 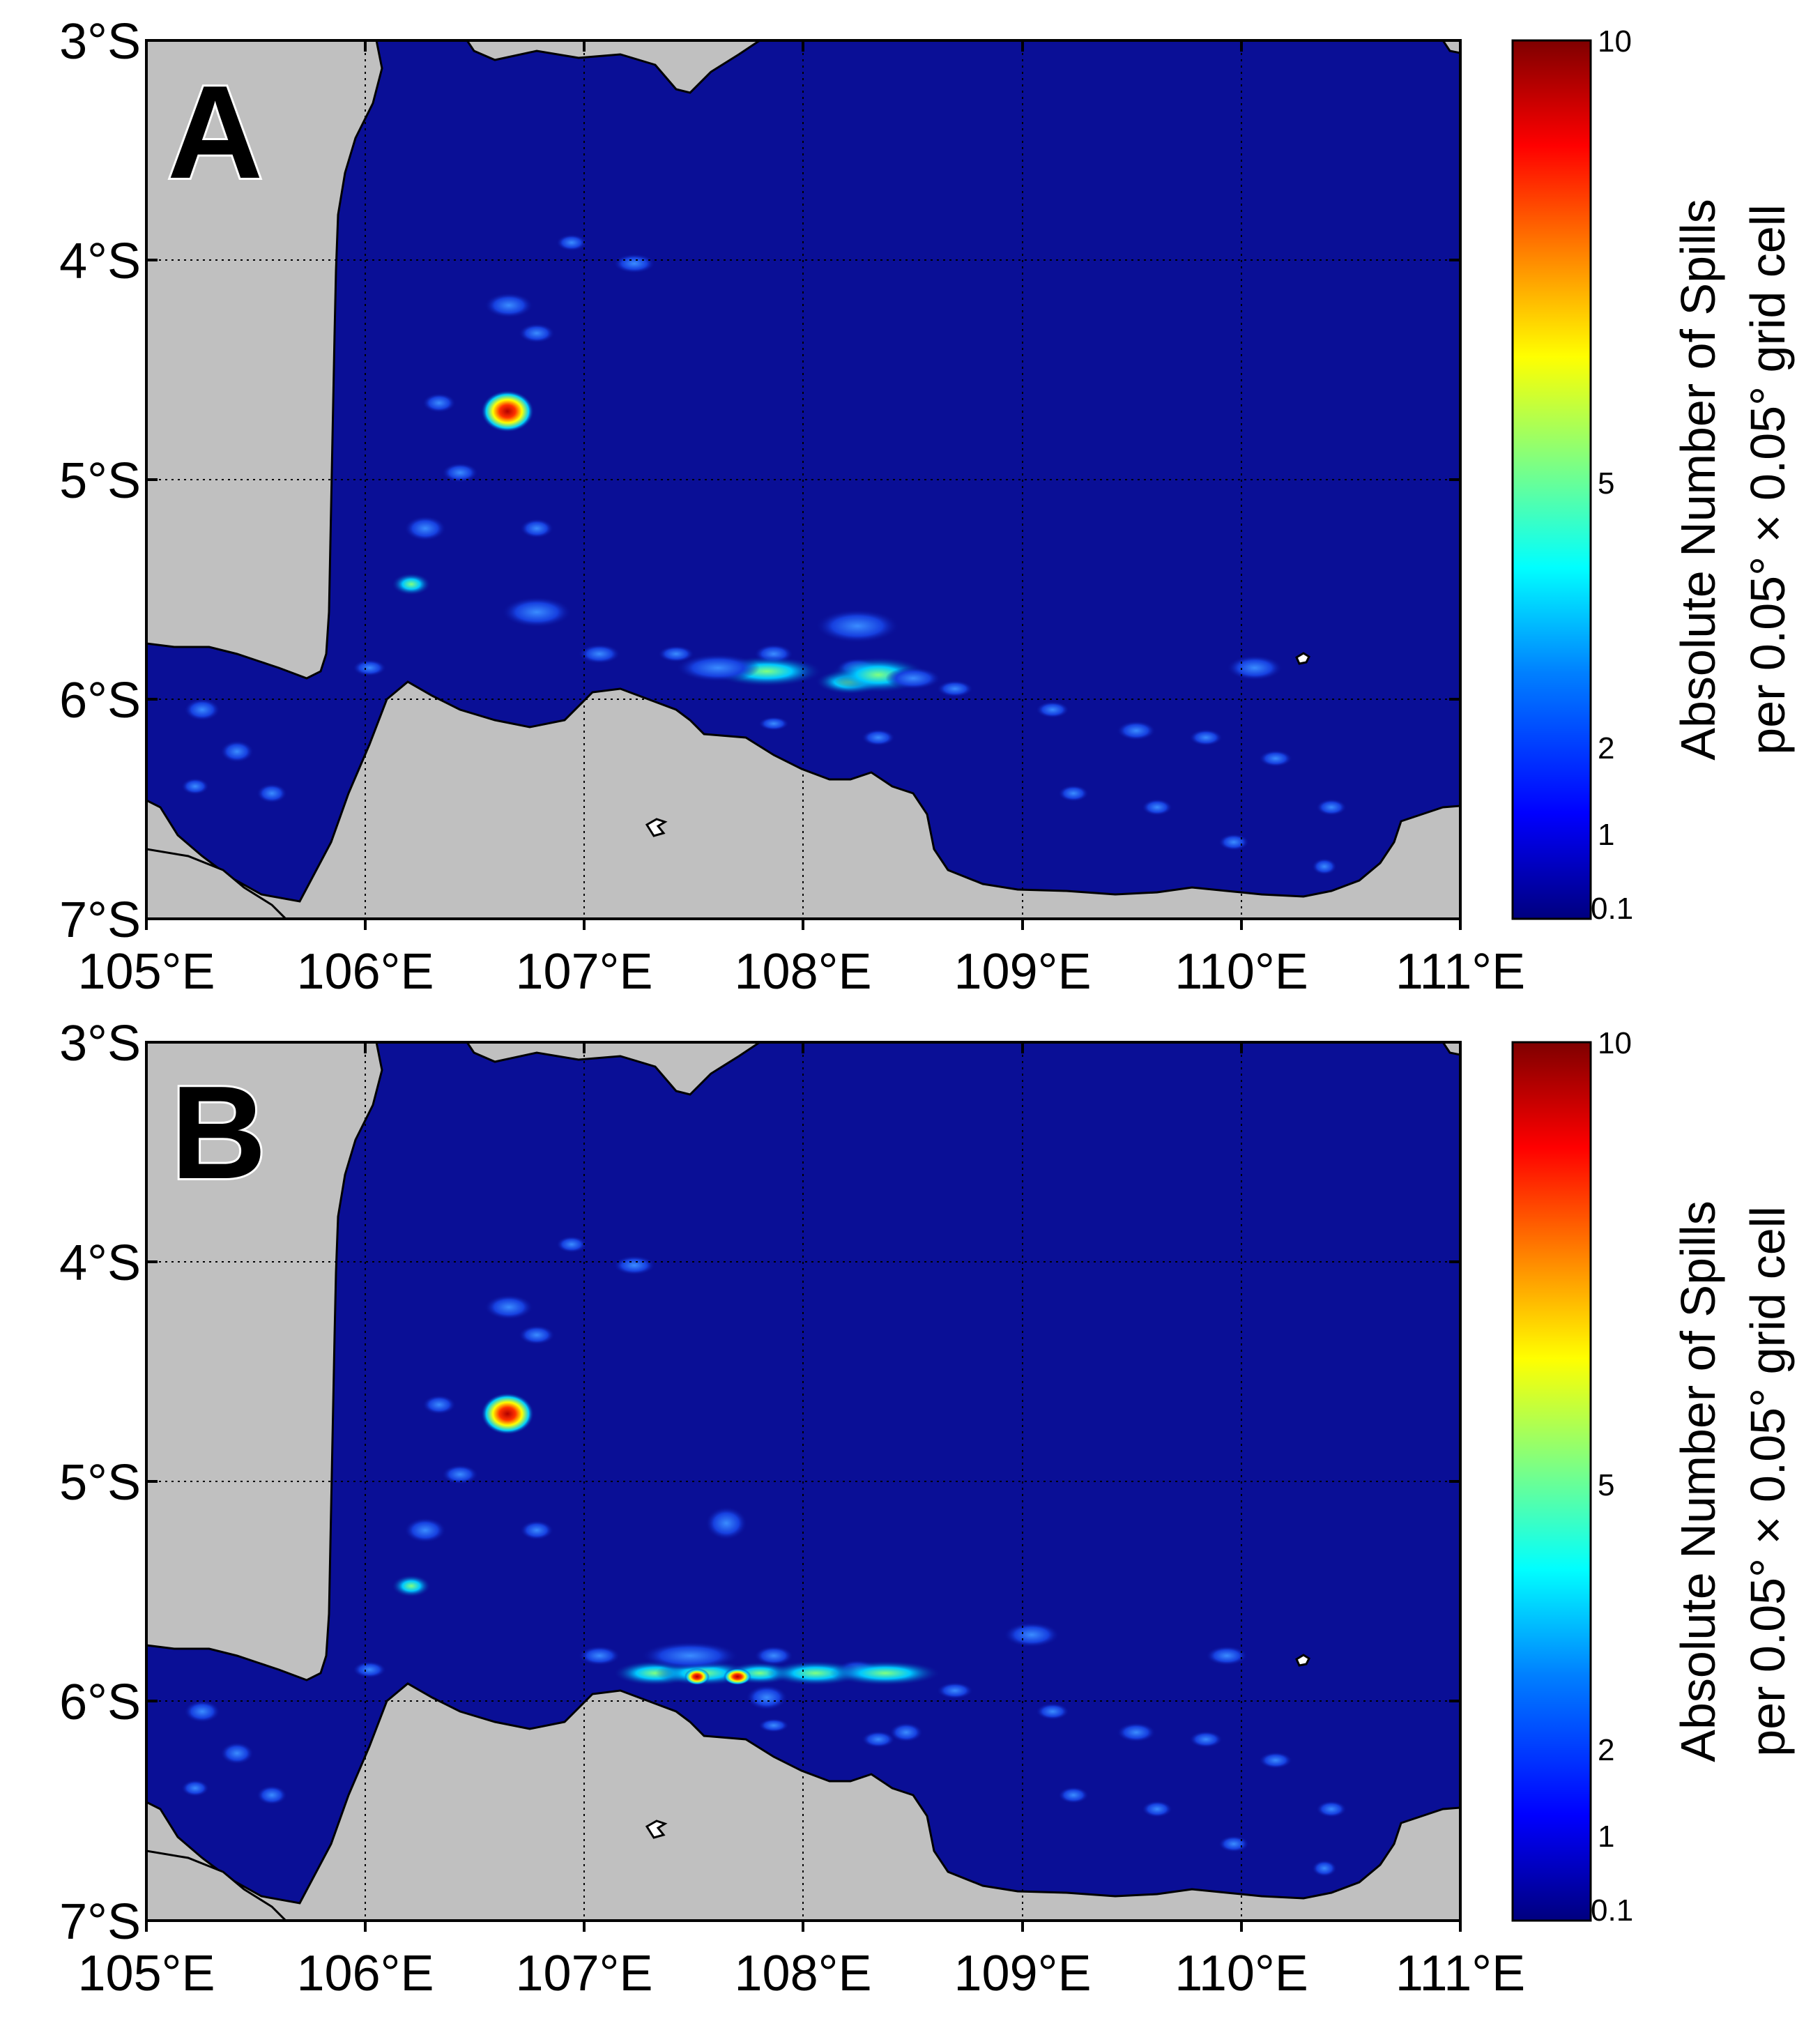 What do you see at coordinates (215, 132) in the screenshot?
I see `panel-a-label: A` at bounding box center [215, 132].